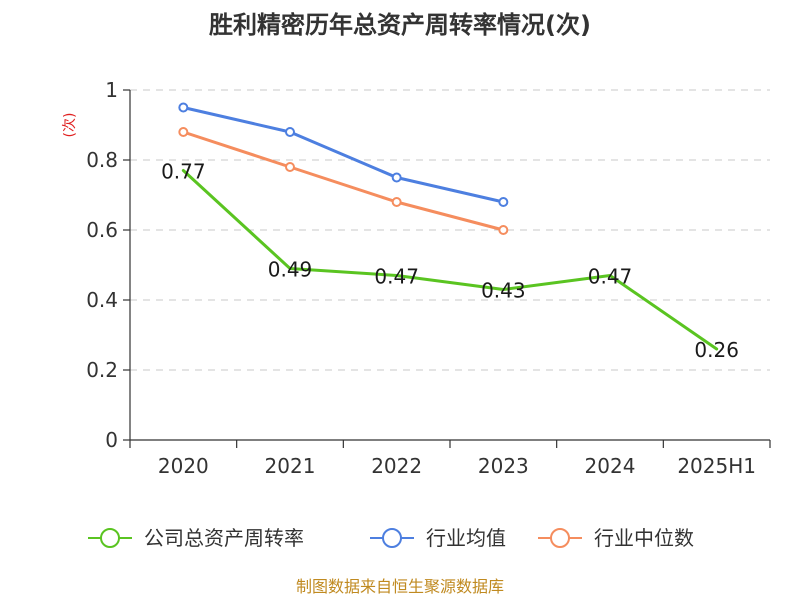 This screenshot has width=800, height=600. Describe the element at coordinates (224, 538) in the screenshot. I see `legend-label: 公司总资产周转率` at that location.